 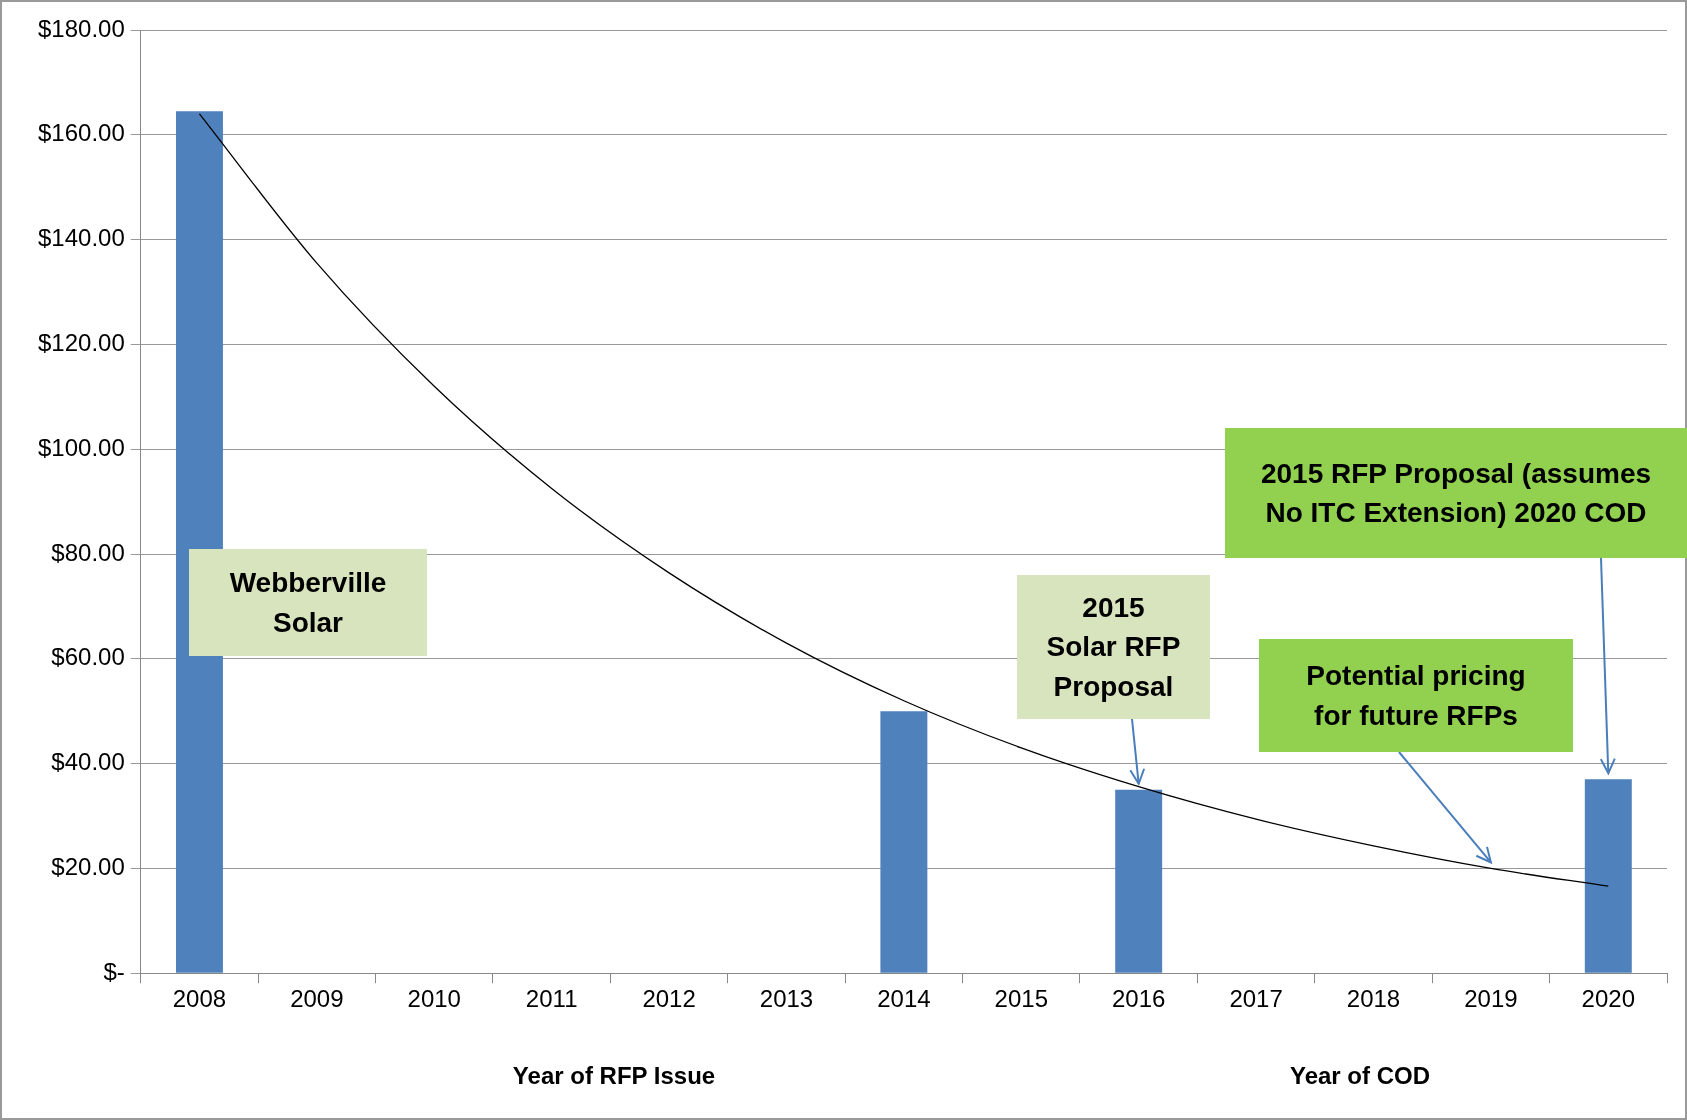 I want to click on y-tick-label: $120.00, so click(x=81, y=343).